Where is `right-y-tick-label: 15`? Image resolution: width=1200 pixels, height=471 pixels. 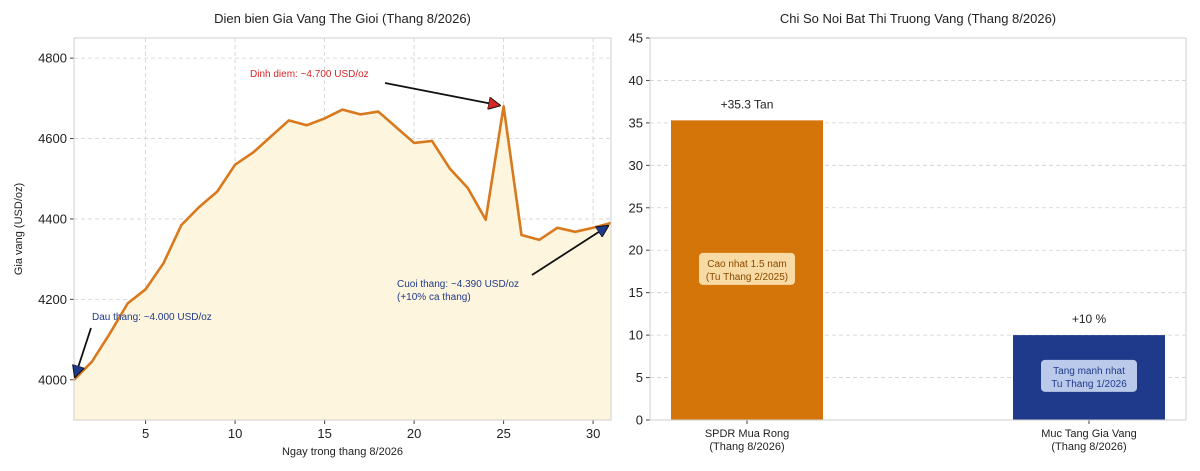 right-y-tick-label: 15 is located at coordinates (636, 292).